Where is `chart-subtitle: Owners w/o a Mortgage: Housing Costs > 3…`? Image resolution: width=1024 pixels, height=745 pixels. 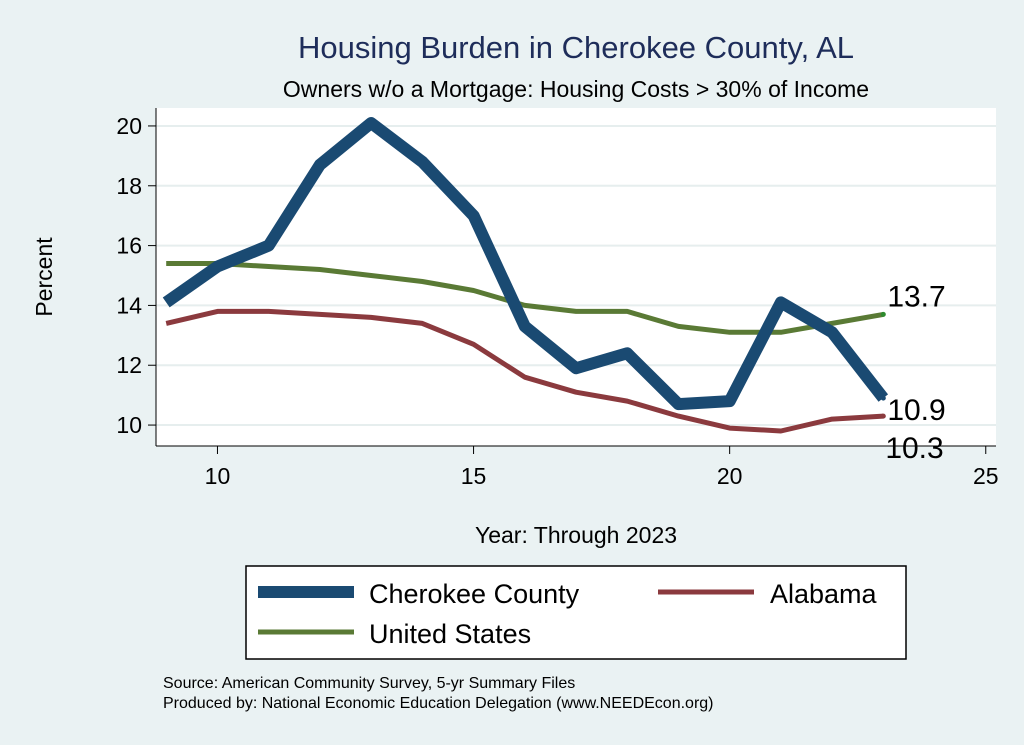
chart-subtitle: Owners w/o a Mortgage: Housing Costs > 3… is located at coordinates (576, 89).